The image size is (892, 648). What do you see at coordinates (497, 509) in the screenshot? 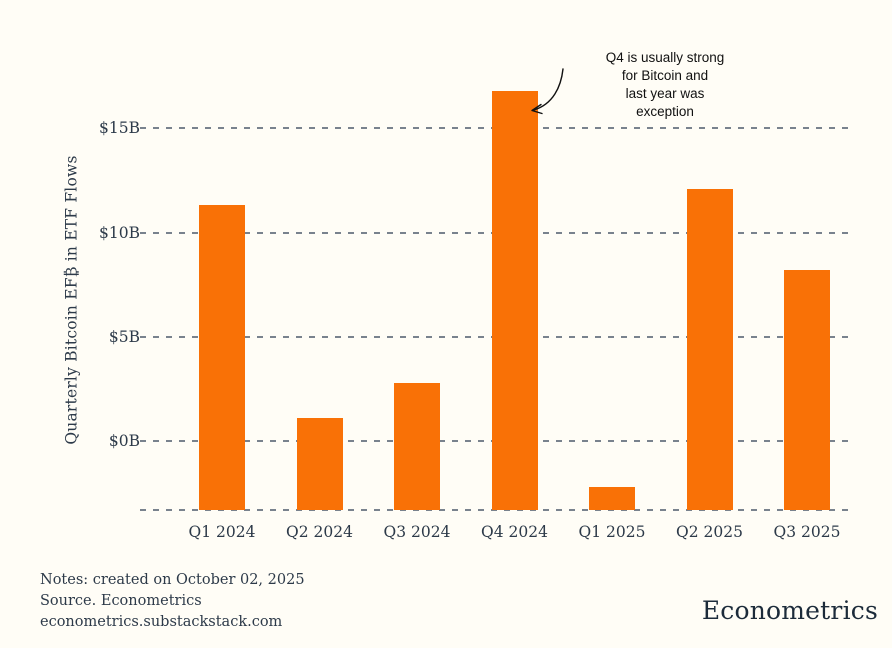
I see `axis-baseline` at bounding box center [497, 509].